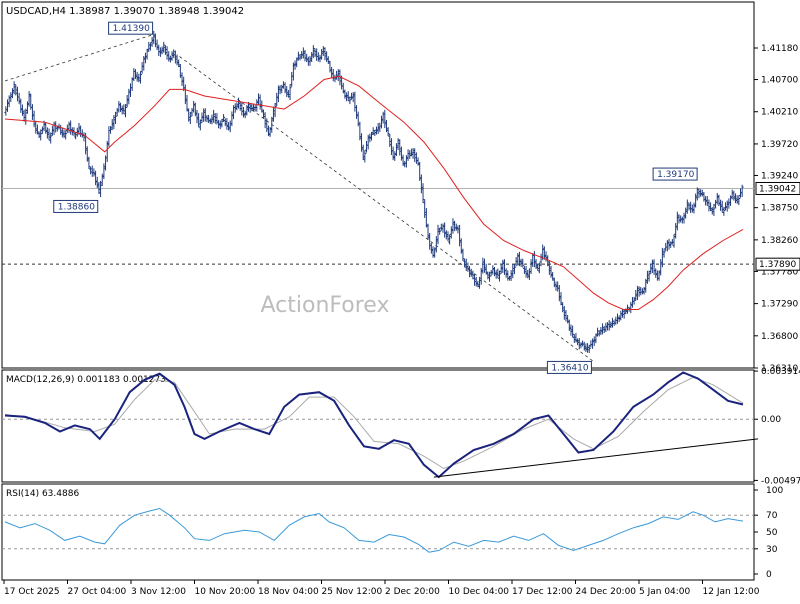 The width and height of the screenshot is (800, 604). Describe the element at coordinates (352, 592) in the screenshot. I see `time-axis-label: 25 Nov 12:00` at that location.